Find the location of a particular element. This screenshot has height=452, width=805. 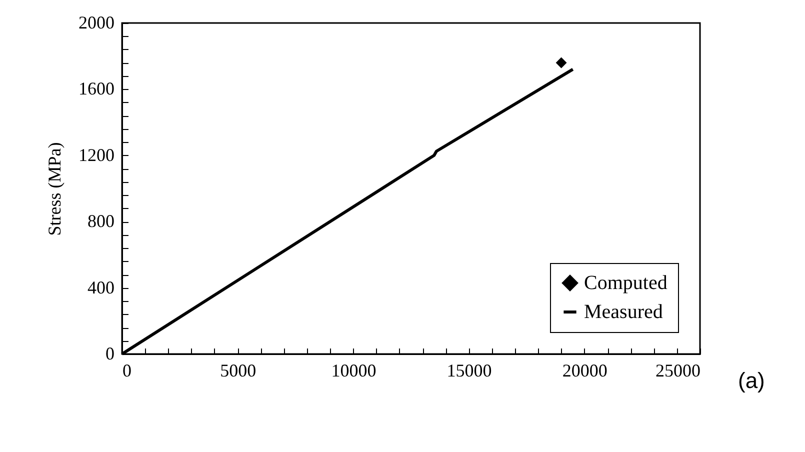

y-tick-label: 800 is located at coordinates (101, 221).